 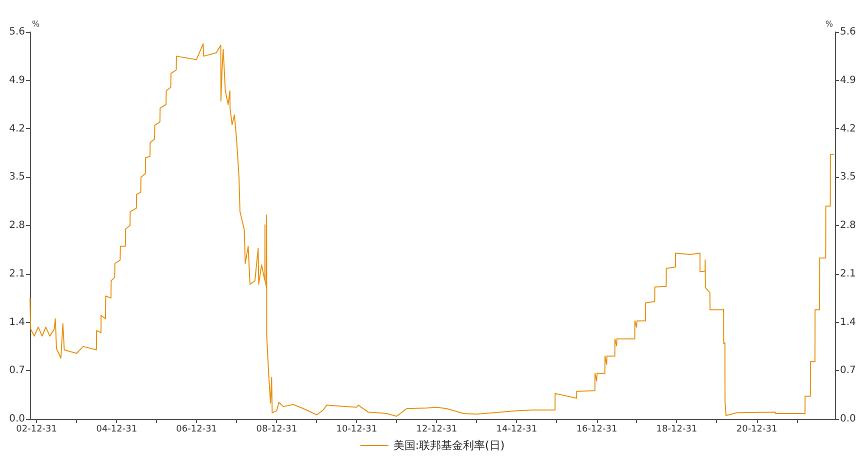 What do you see at coordinates (757, 429) in the screenshot?
I see `x-tick-label: 20-12-31` at bounding box center [757, 429].